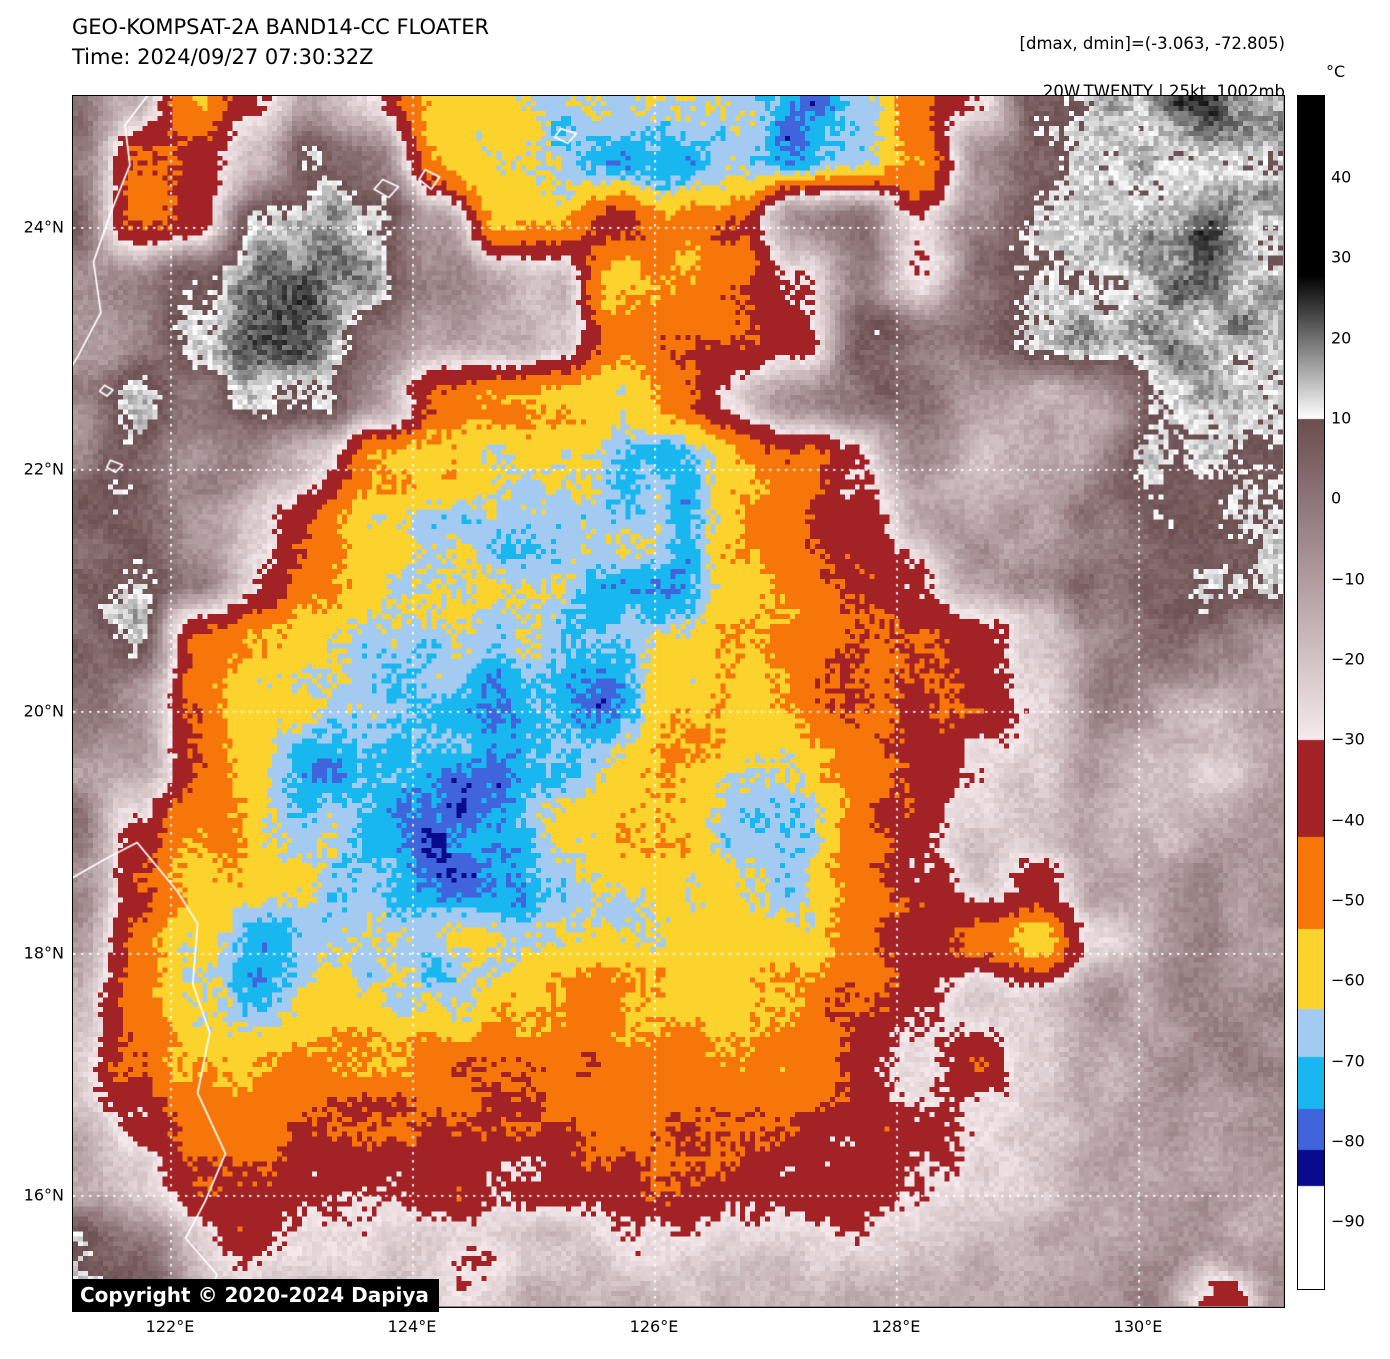 This screenshot has height=1359, width=1390. I want to click on timestamp-label: Time: 2024/09/27 07:30:32Z, so click(223, 57).